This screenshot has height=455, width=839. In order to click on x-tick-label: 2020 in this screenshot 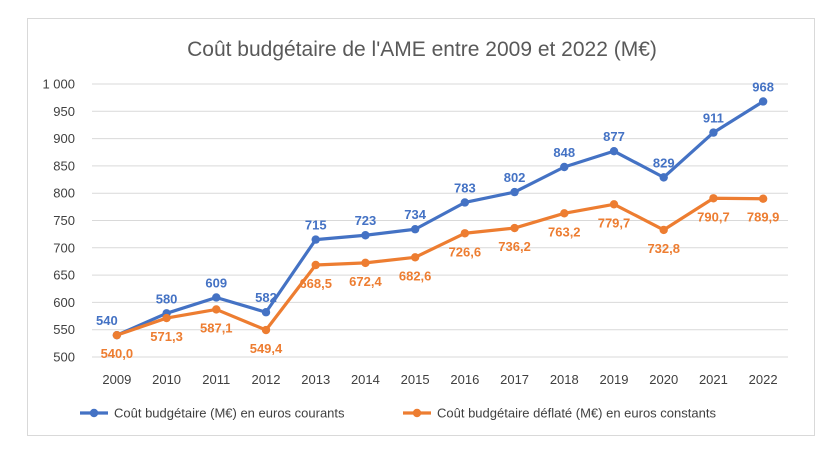, I will do `click(663, 379)`.